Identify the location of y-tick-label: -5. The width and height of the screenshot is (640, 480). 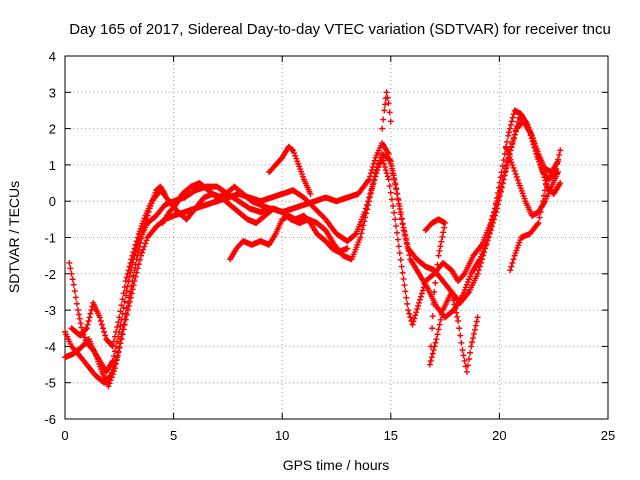
(50, 383).